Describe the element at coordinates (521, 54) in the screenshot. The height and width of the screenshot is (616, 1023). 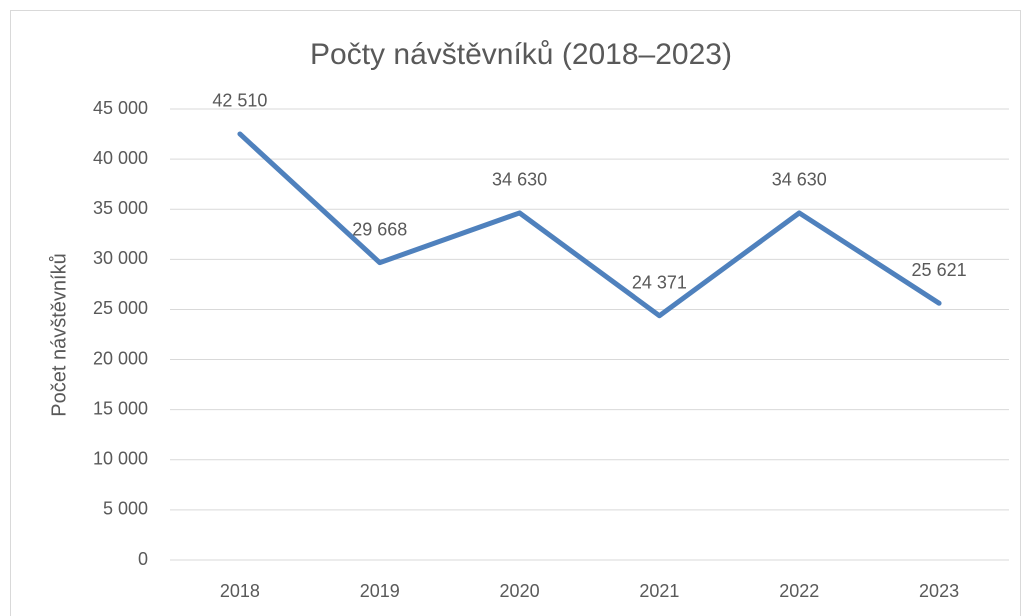
I see `chart-title: Počty návštěvníků (2018–2023)` at that location.